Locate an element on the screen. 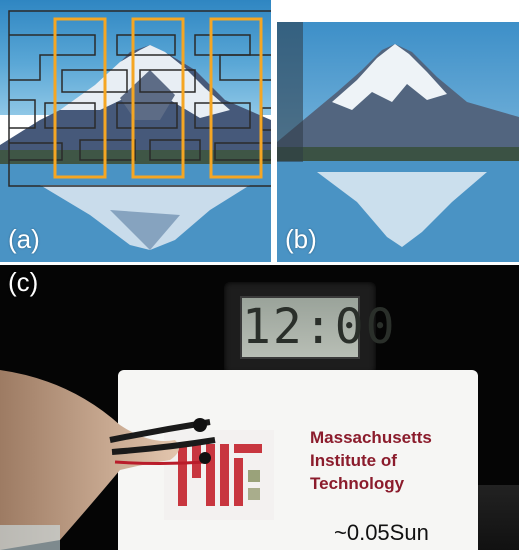 This screenshot has height=550, width=519. digital-clock: 12:00 is located at coordinates (309, 328).